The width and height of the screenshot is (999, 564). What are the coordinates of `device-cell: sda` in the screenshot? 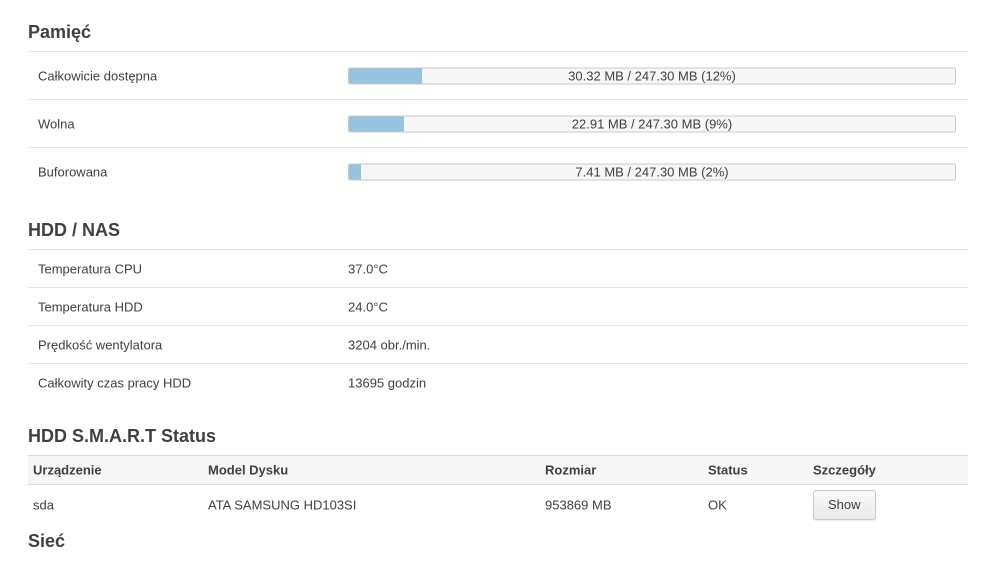 It's located at (43, 505).